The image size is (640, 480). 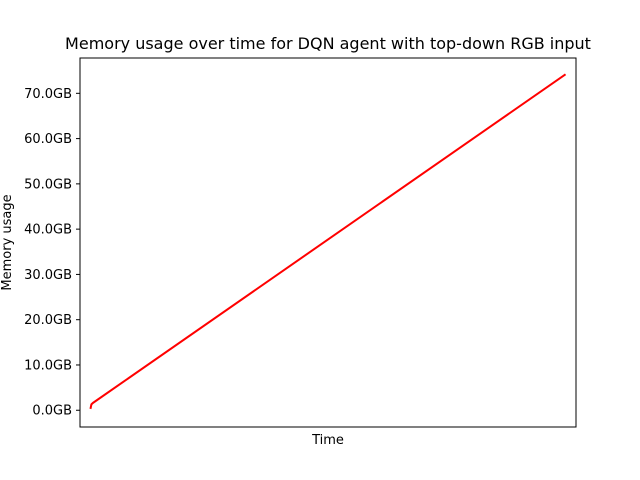 I want to click on y-tick-label: 60.0GB, so click(x=48, y=139).